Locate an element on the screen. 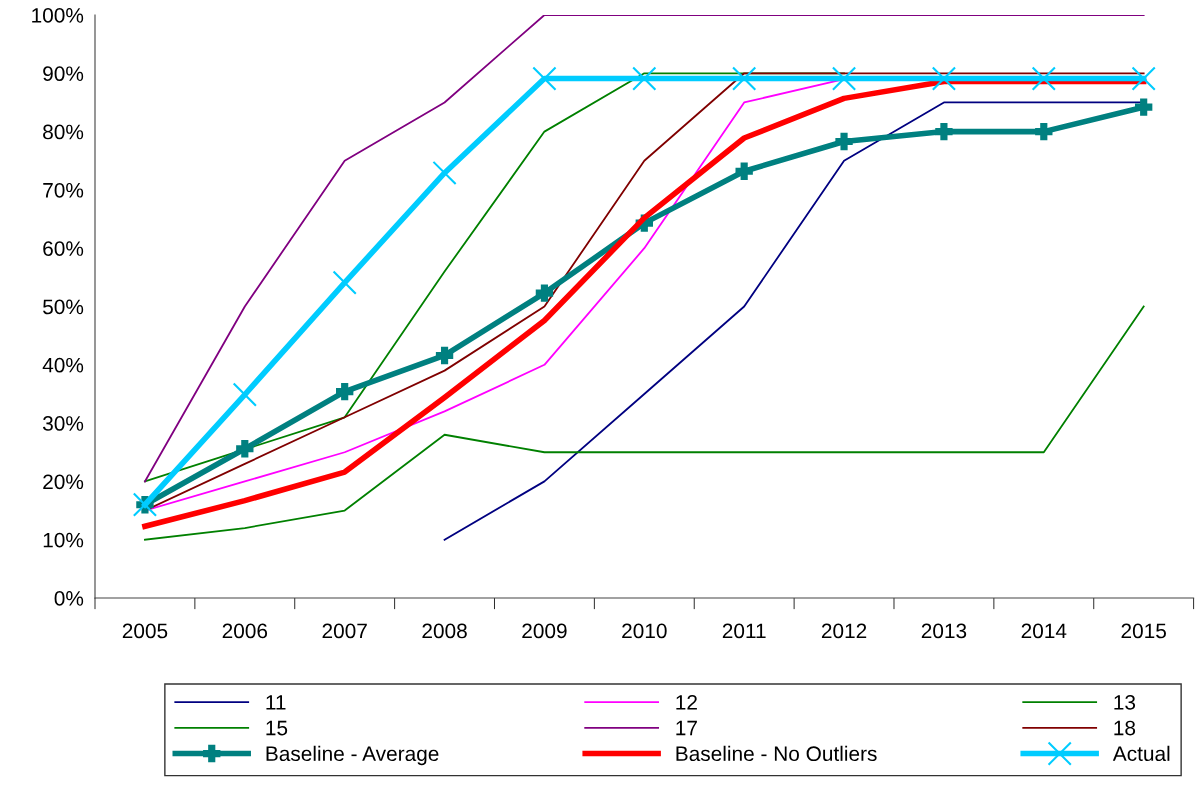 Image resolution: width=1196 pixels, height=786 pixels. y-tick-label: 60% is located at coordinates (63, 248).